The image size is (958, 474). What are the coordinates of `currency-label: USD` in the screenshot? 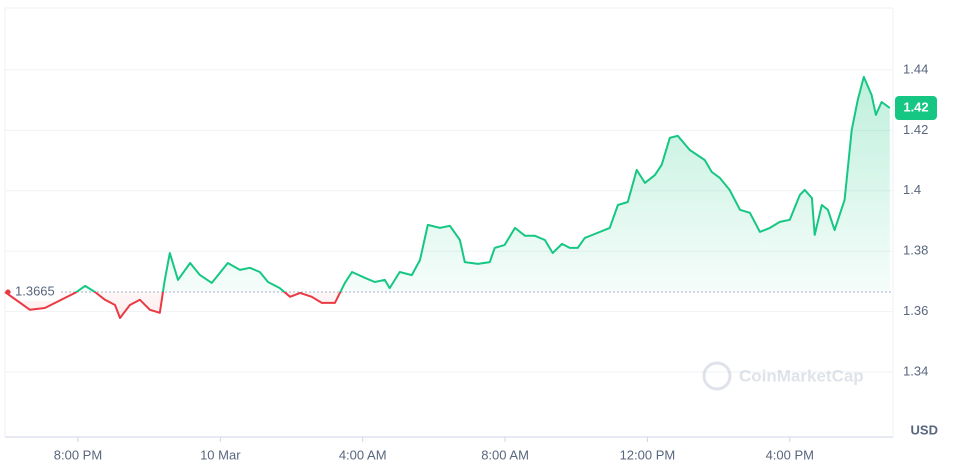 It's located at (924, 429).